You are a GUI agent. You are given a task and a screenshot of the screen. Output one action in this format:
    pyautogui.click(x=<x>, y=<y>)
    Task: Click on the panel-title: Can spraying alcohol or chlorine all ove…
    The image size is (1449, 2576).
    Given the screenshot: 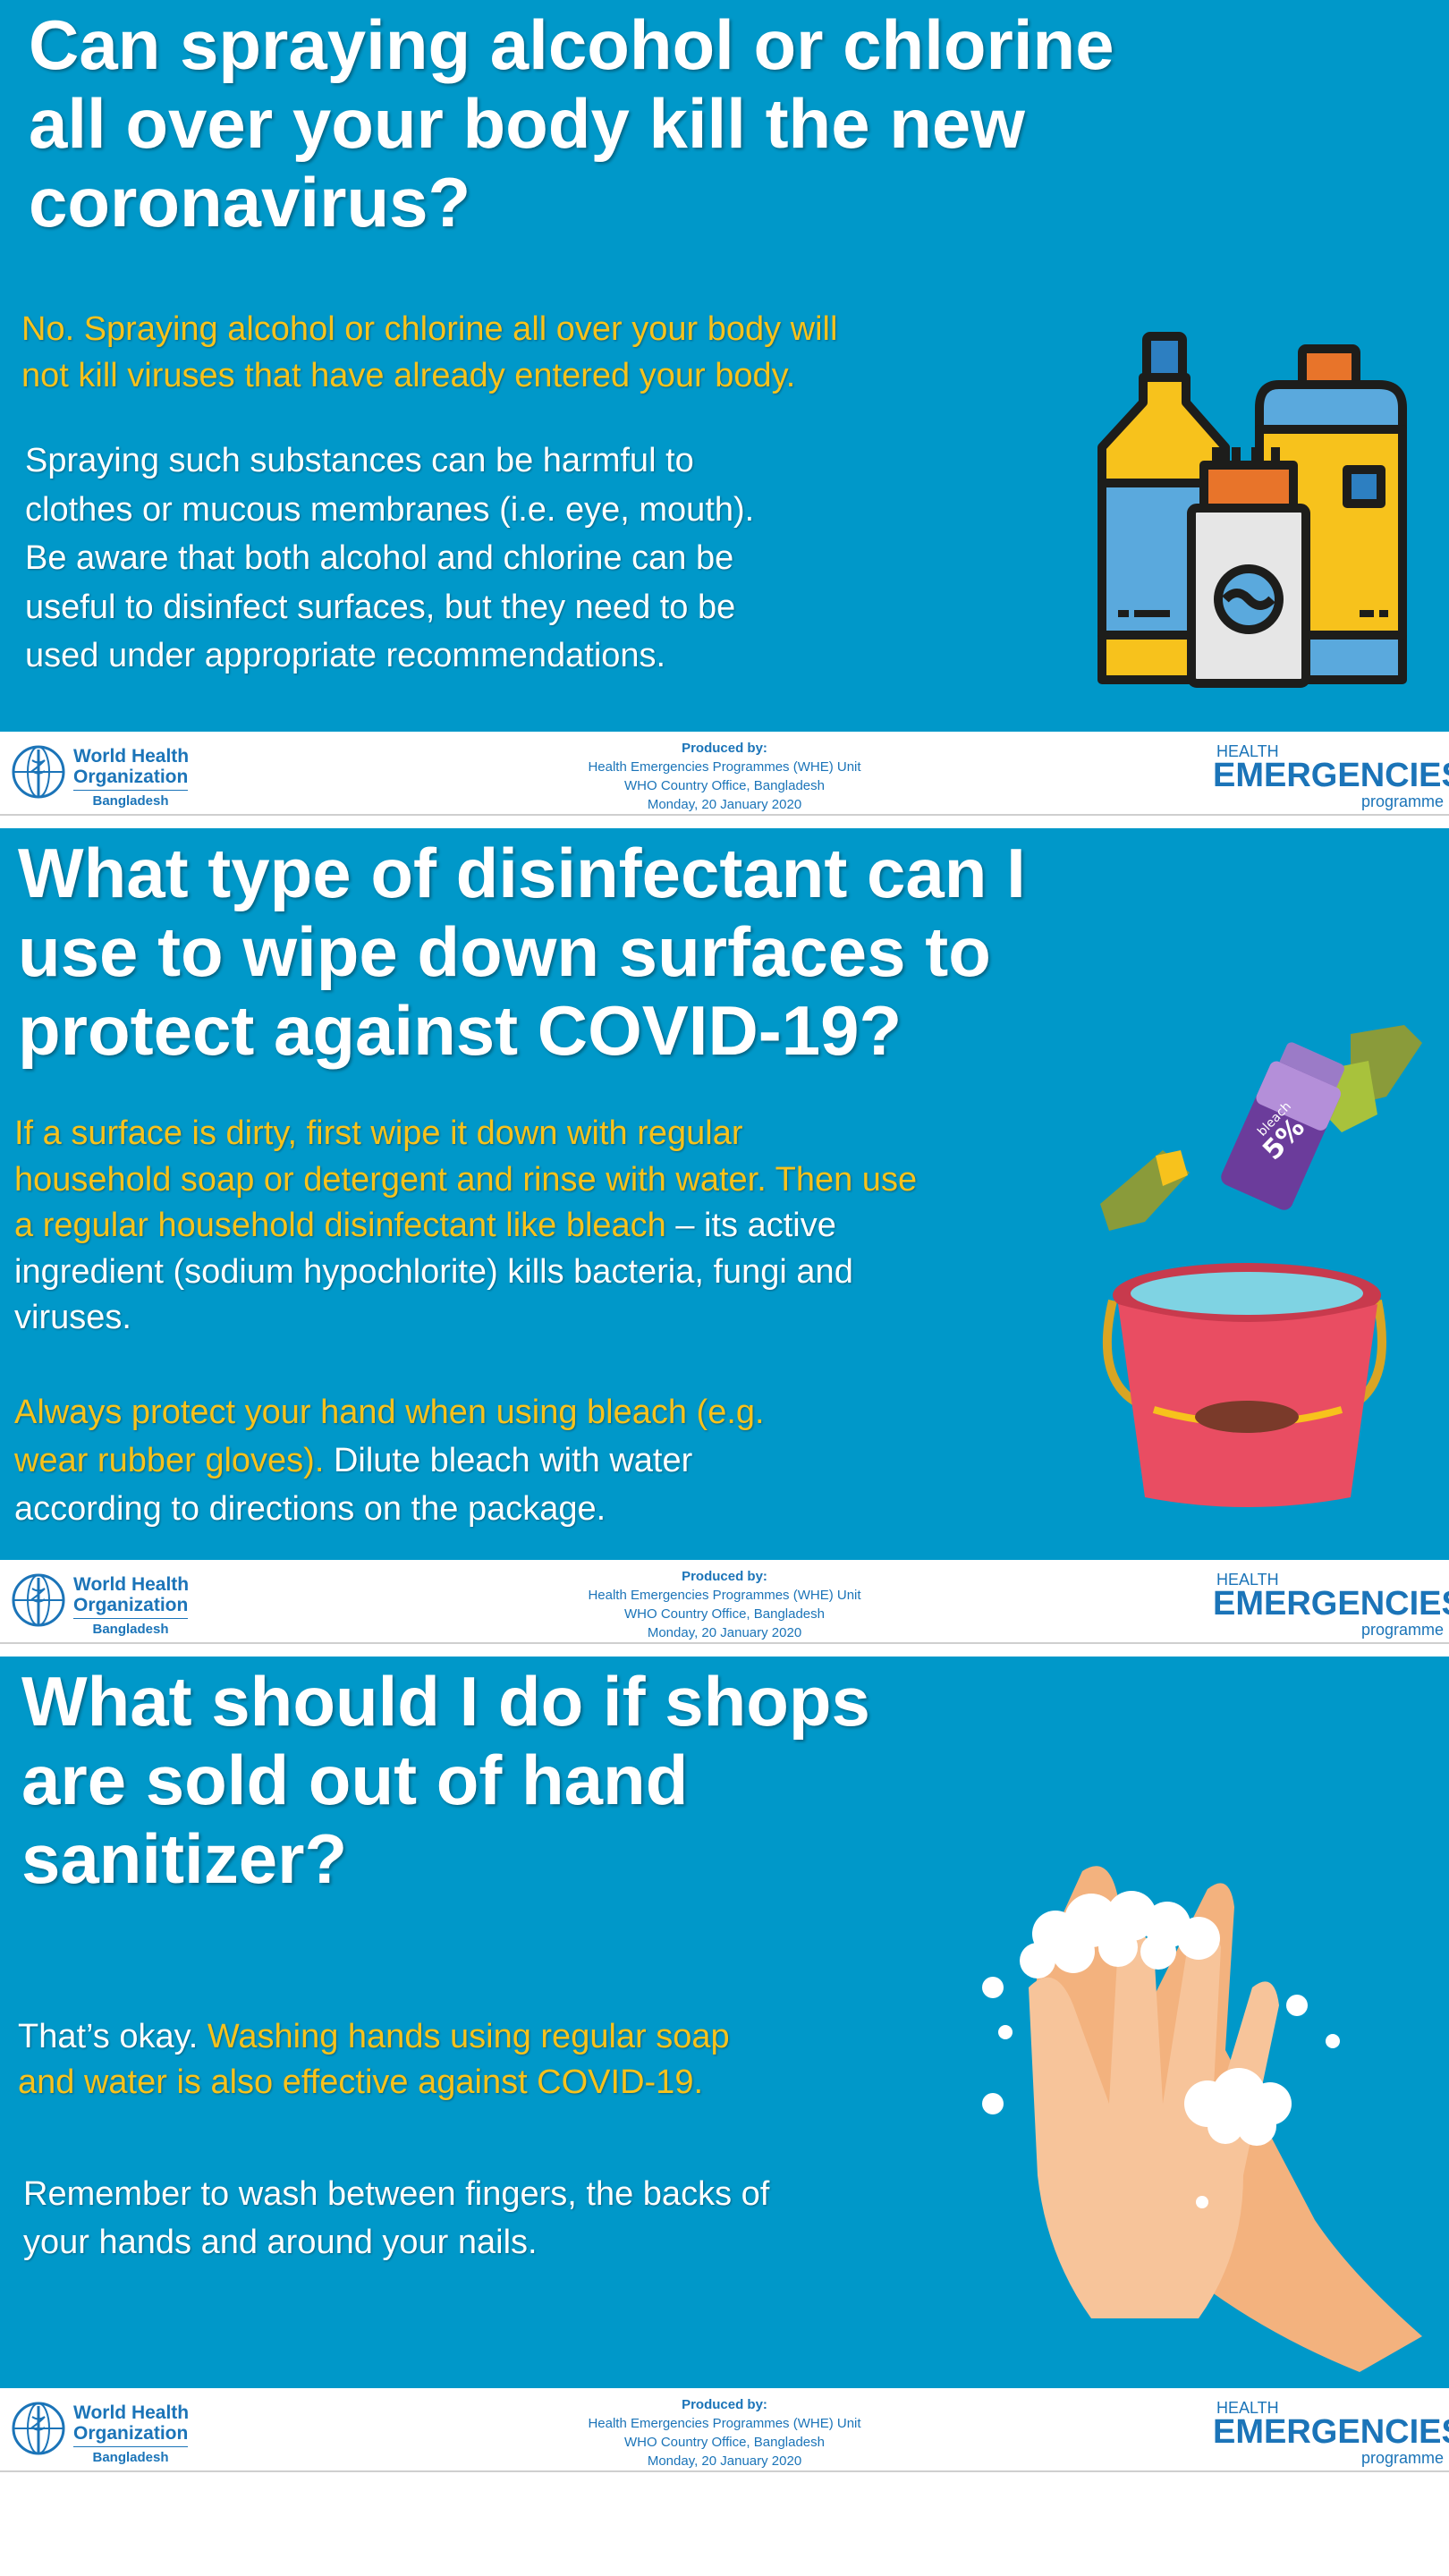 What is the action you would take?
    pyautogui.click(x=571, y=123)
    